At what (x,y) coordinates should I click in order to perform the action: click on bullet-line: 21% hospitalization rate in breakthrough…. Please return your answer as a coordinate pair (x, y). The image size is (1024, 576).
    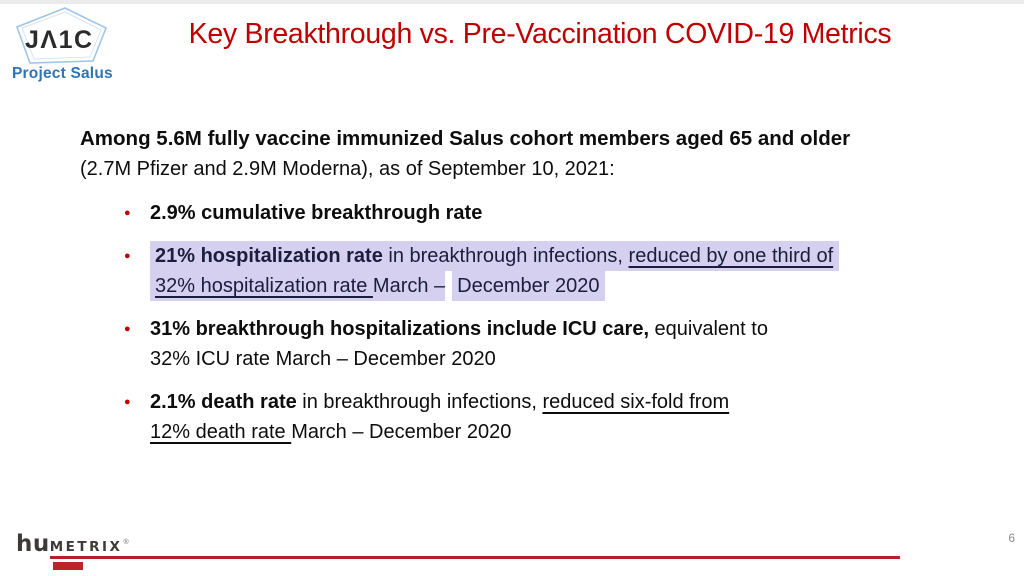
    Looking at the image, I should click on (560, 256).